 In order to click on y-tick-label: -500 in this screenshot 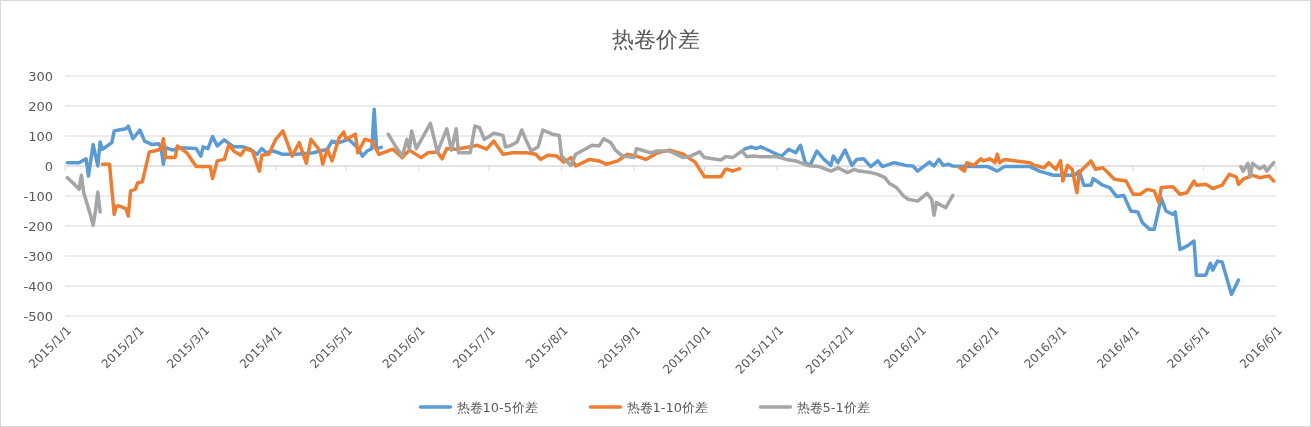, I will do `click(38, 316)`.